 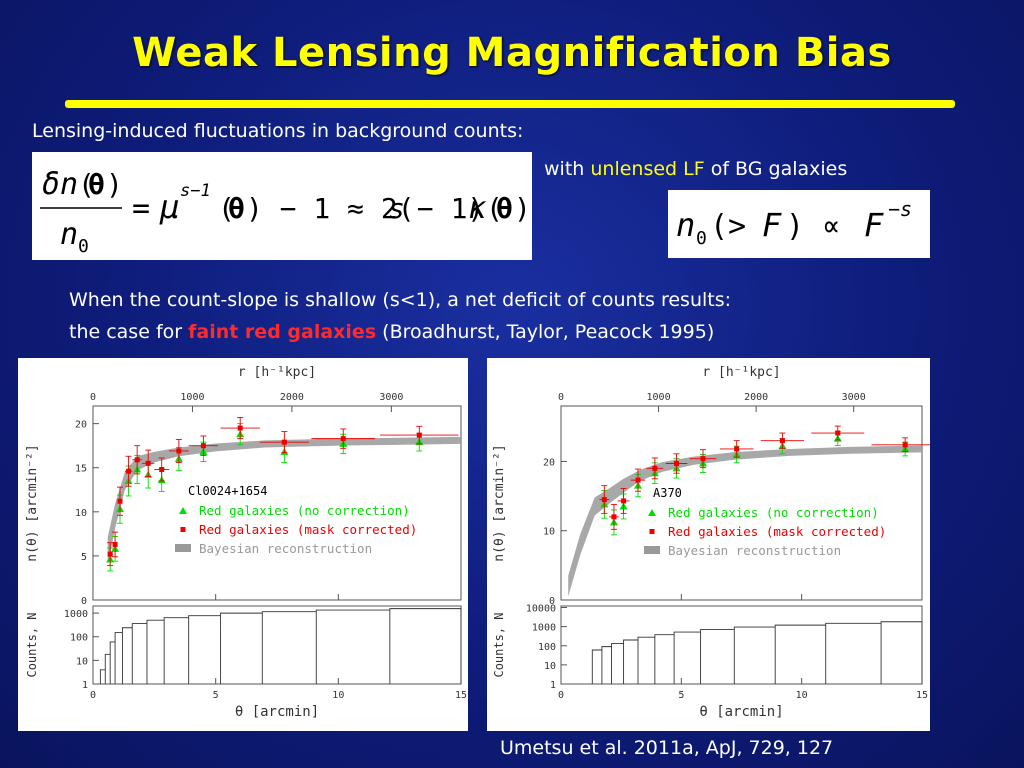 I want to click on eq1-num-close: ), so click(x=114, y=184).